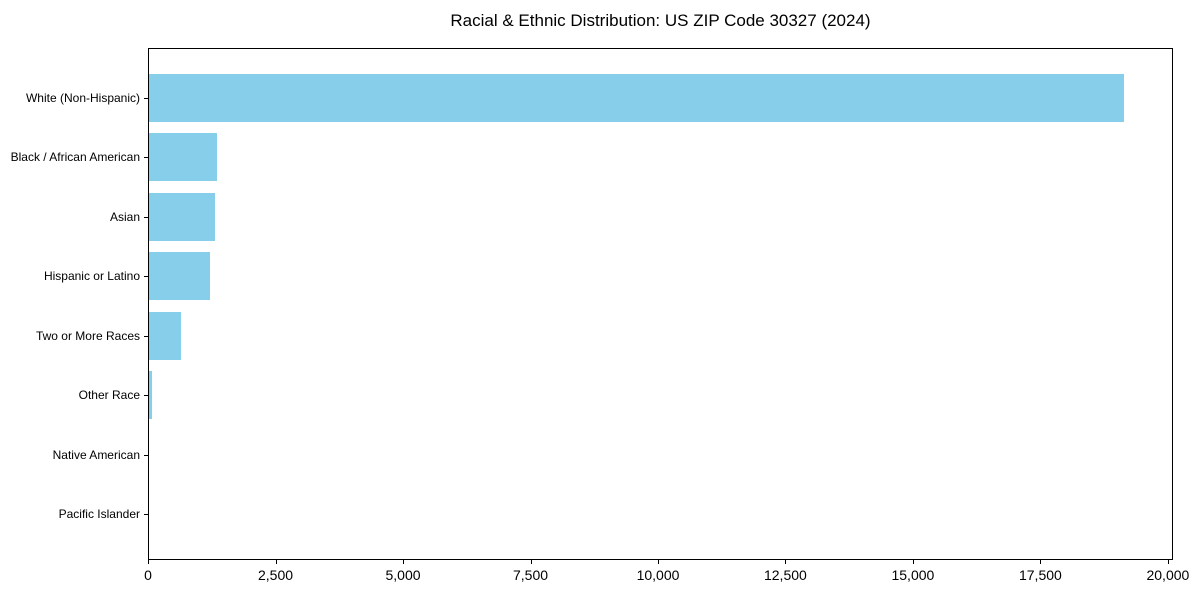 The width and height of the screenshot is (1200, 600). What do you see at coordinates (1168, 575) in the screenshot?
I see `x-tick-label: 20,000` at bounding box center [1168, 575].